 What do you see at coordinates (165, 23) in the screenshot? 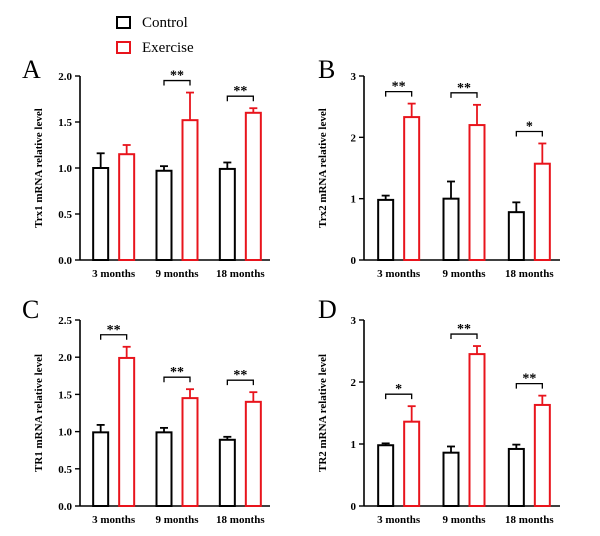
I see `legend-label-control: Control` at bounding box center [165, 23].